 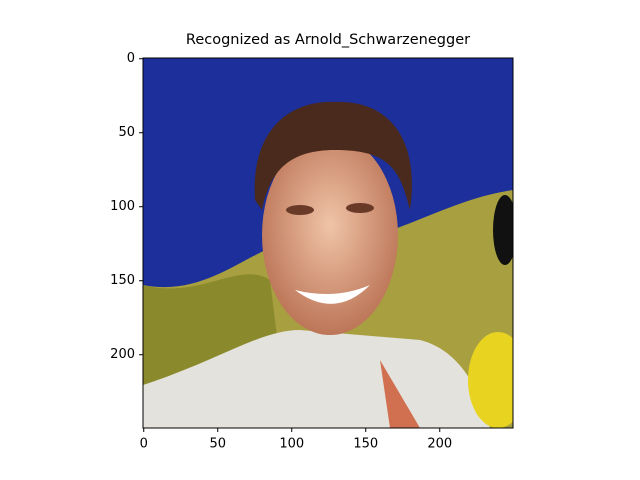 What do you see at coordinates (122, 206) in the screenshot?
I see `y-tick-label: 100` at bounding box center [122, 206].